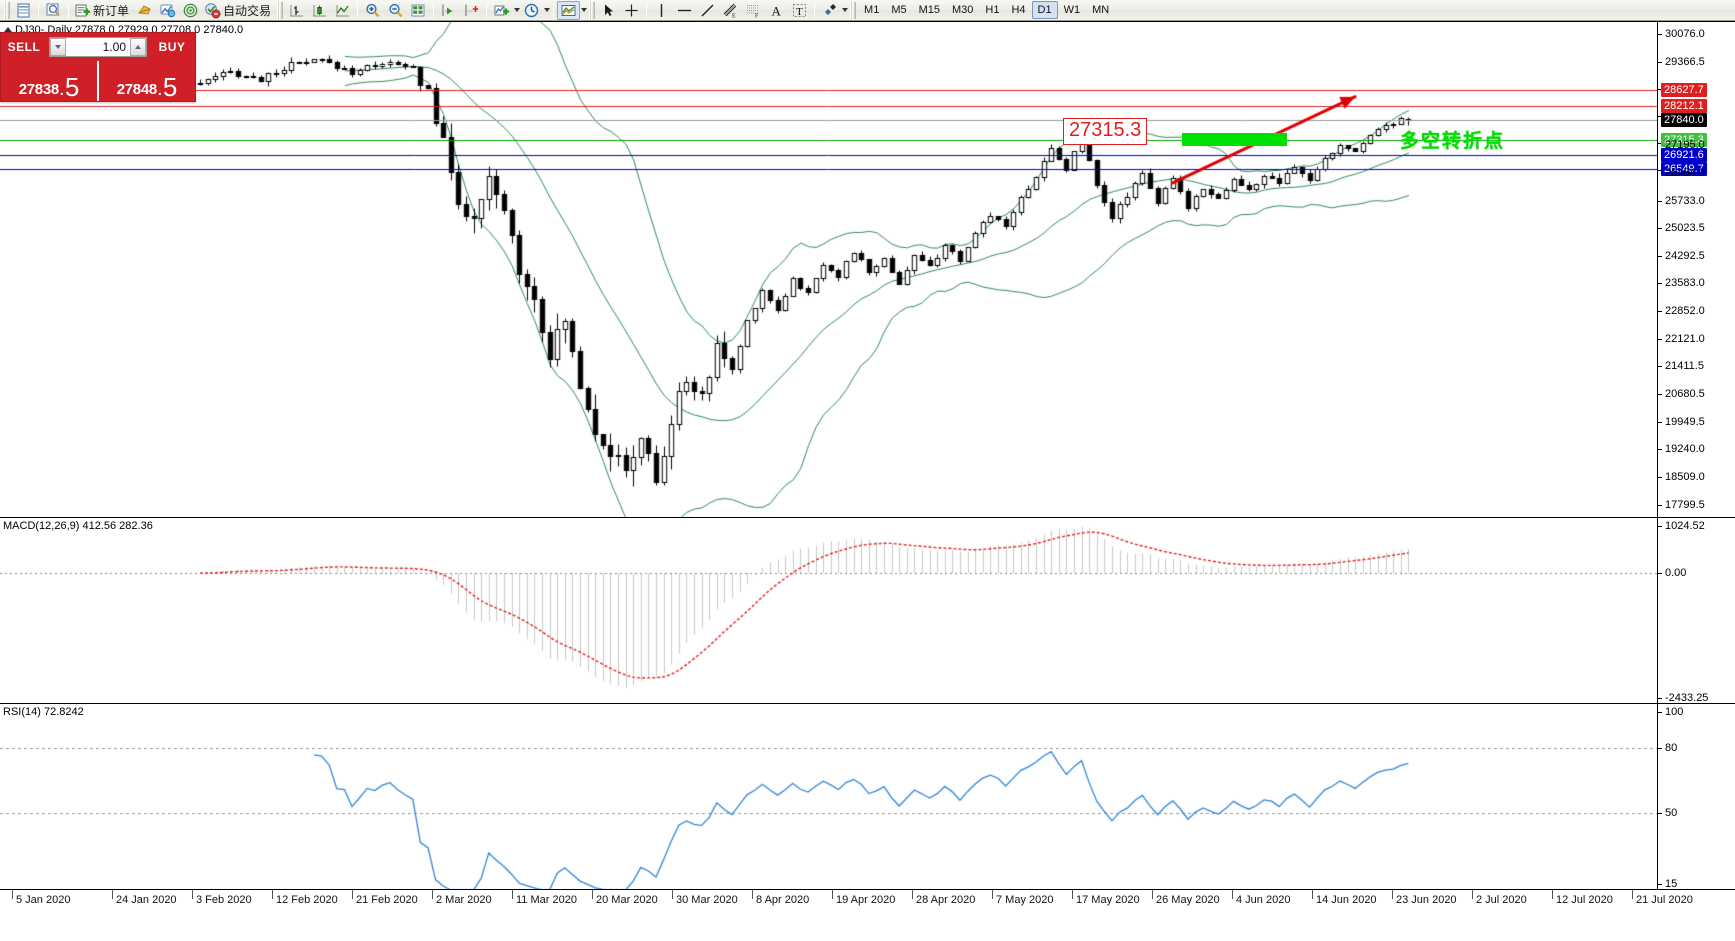 The width and height of the screenshot is (1735, 941). What do you see at coordinates (167, 10) in the screenshot?
I see `signals-button` at bounding box center [167, 10].